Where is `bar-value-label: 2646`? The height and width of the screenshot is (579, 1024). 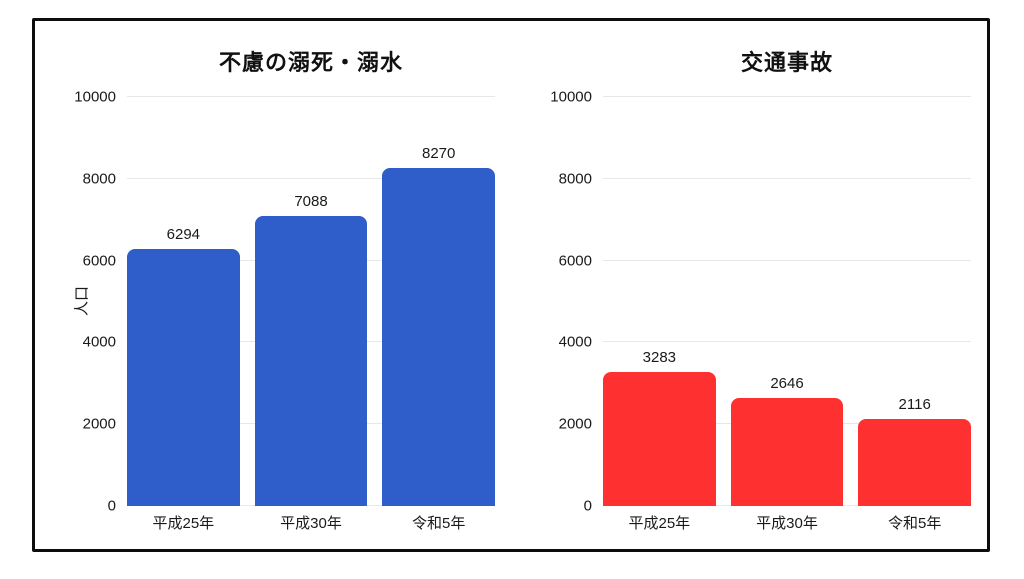 bar-value-label: 2646 is located at coordinates (787, 383).